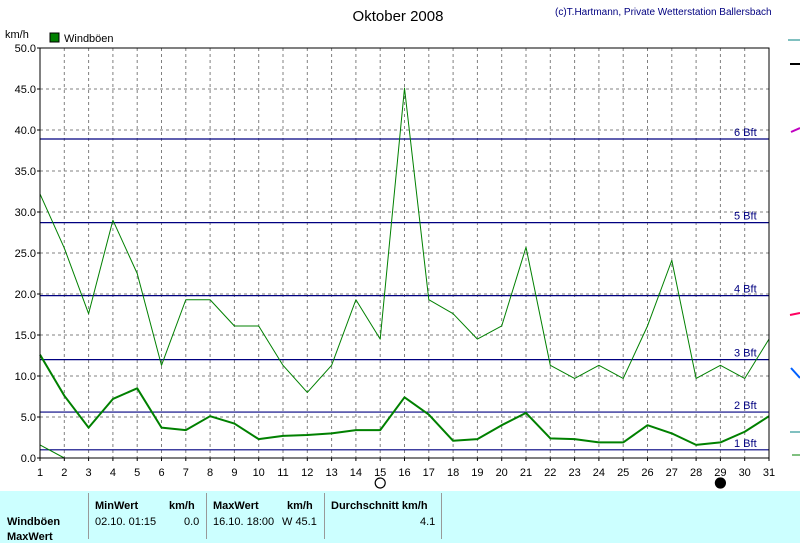 Image resolution: width=800 pixels, height=543 pixels. Describe the element at coordinates (428, 522) in the screenshot. I see `avg-value: 4.1` at that location.